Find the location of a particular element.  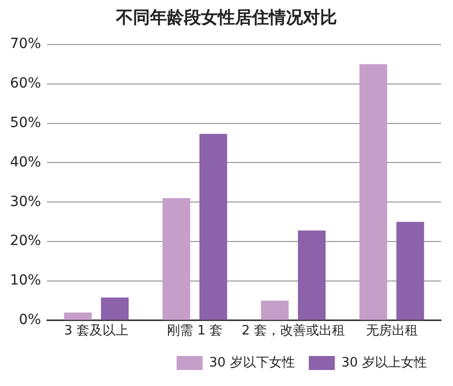

x-tick-label: 3 套及以上 is located at coordinates (96, 331).